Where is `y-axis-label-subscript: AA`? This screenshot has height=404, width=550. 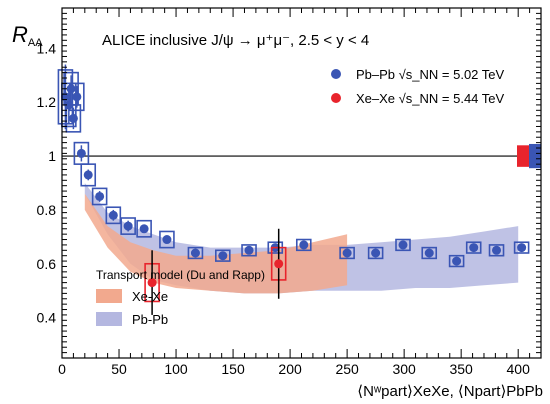 y-axis-label-subscript: AA is located at coordinates (35, 43).